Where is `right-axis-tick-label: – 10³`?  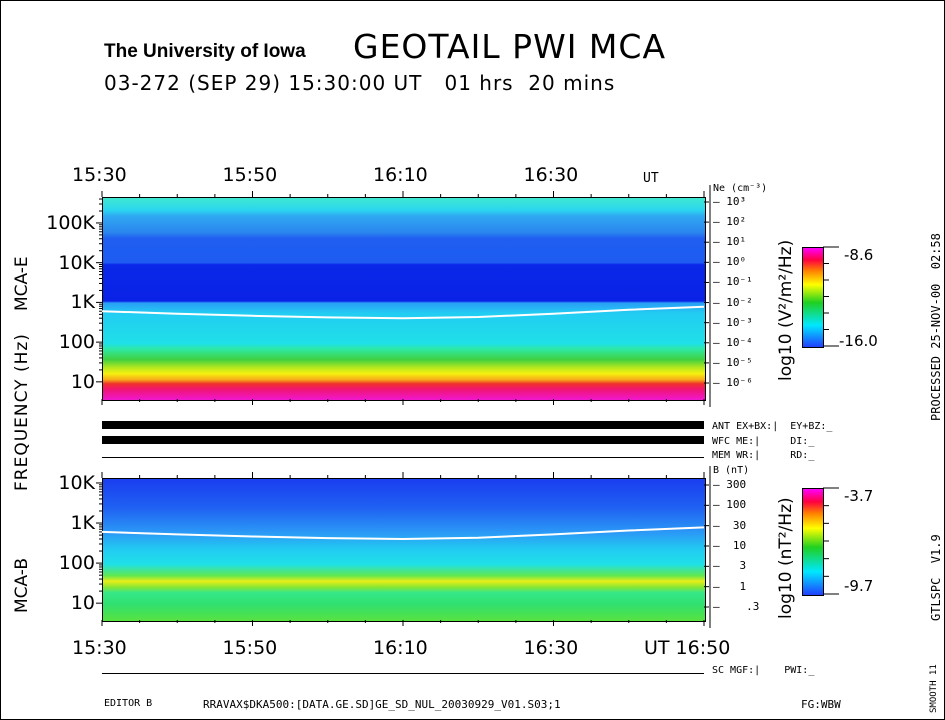 right-axis-tick-label: – 10³ is located at coordinates (730, 201).